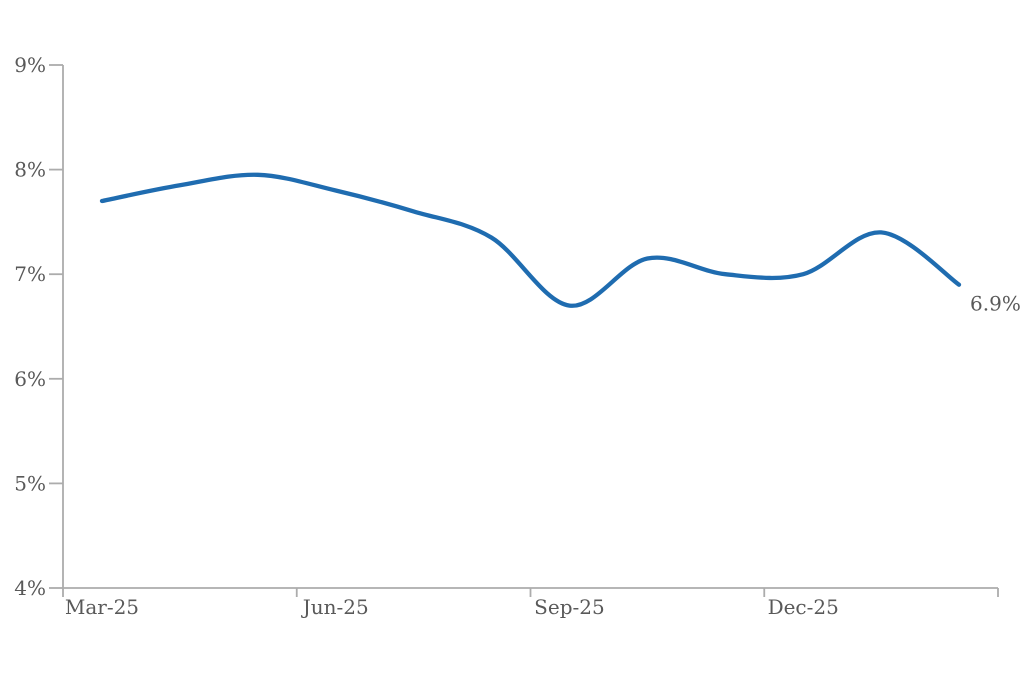  What do you see at coordinates (569, 607) in the screenshot?
I see `x-axis-tick-label: Sep-25` at bounding box center [569, 607].